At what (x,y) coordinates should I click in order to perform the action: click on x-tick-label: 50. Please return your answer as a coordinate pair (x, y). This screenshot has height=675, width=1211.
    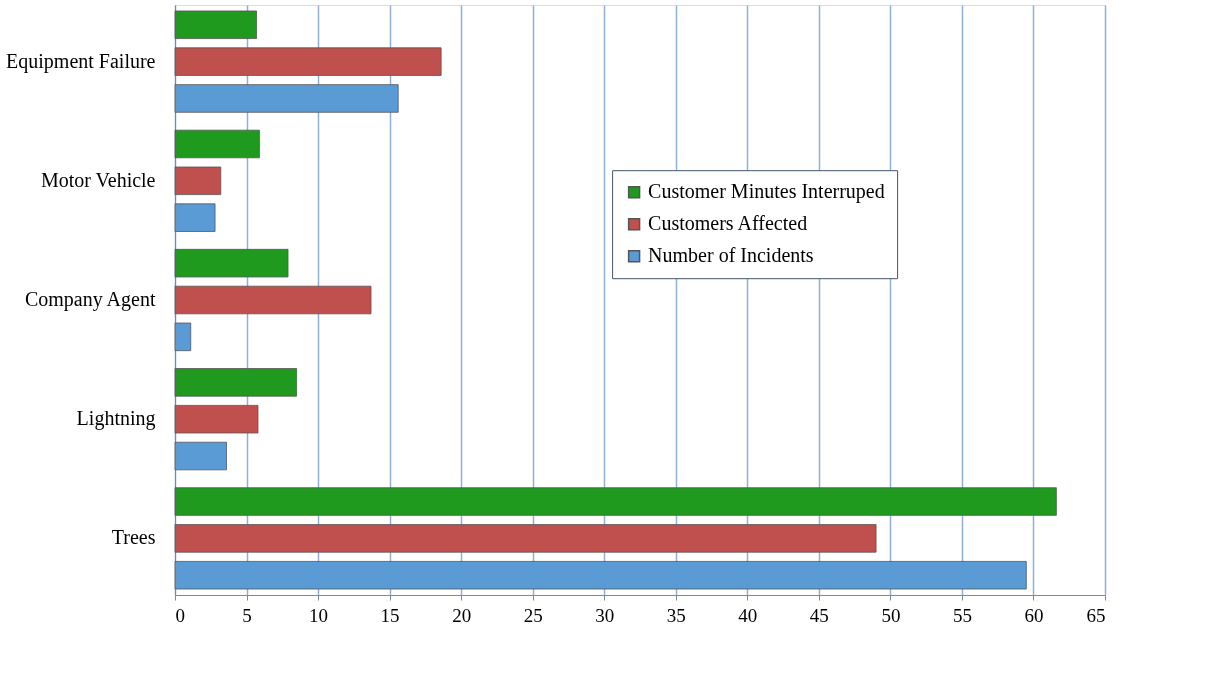
    Looking at the image, I should click on (891, 615).